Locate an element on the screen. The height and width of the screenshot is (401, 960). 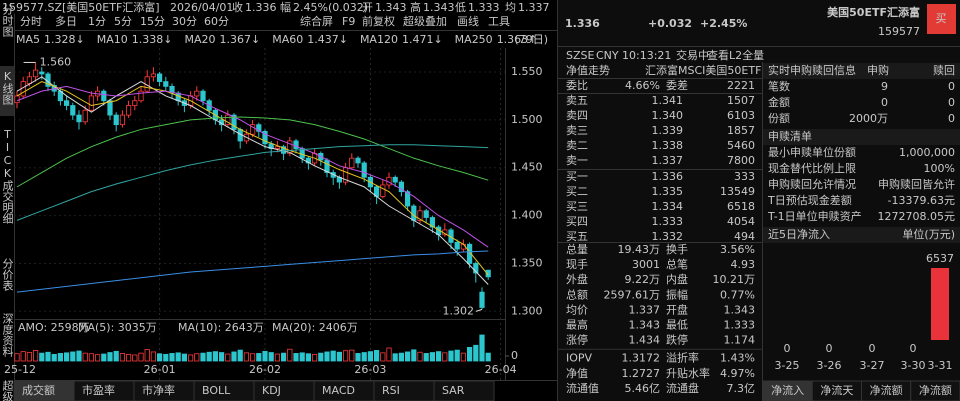
tool-button: 前复权 is located at coordinates (378, 21).